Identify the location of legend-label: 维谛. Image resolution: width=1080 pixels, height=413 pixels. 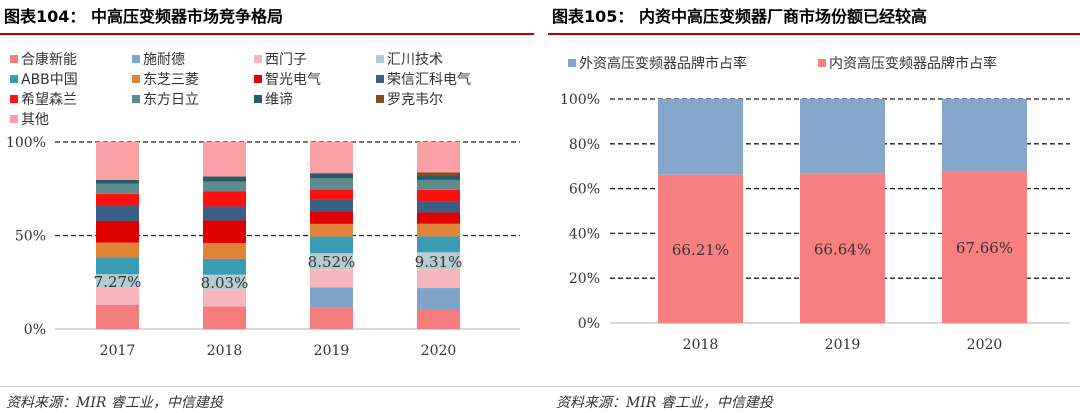
(279, 100).